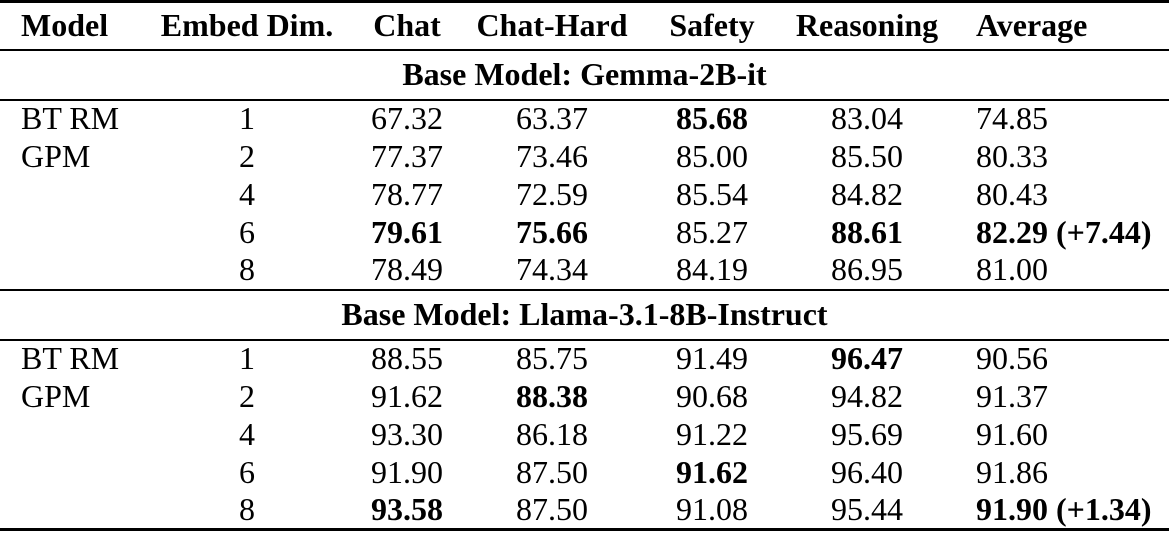  Describe the element at coordinates (552, 118) in the screenshot. I see `cell-chat-hard: 63.37` at that location.